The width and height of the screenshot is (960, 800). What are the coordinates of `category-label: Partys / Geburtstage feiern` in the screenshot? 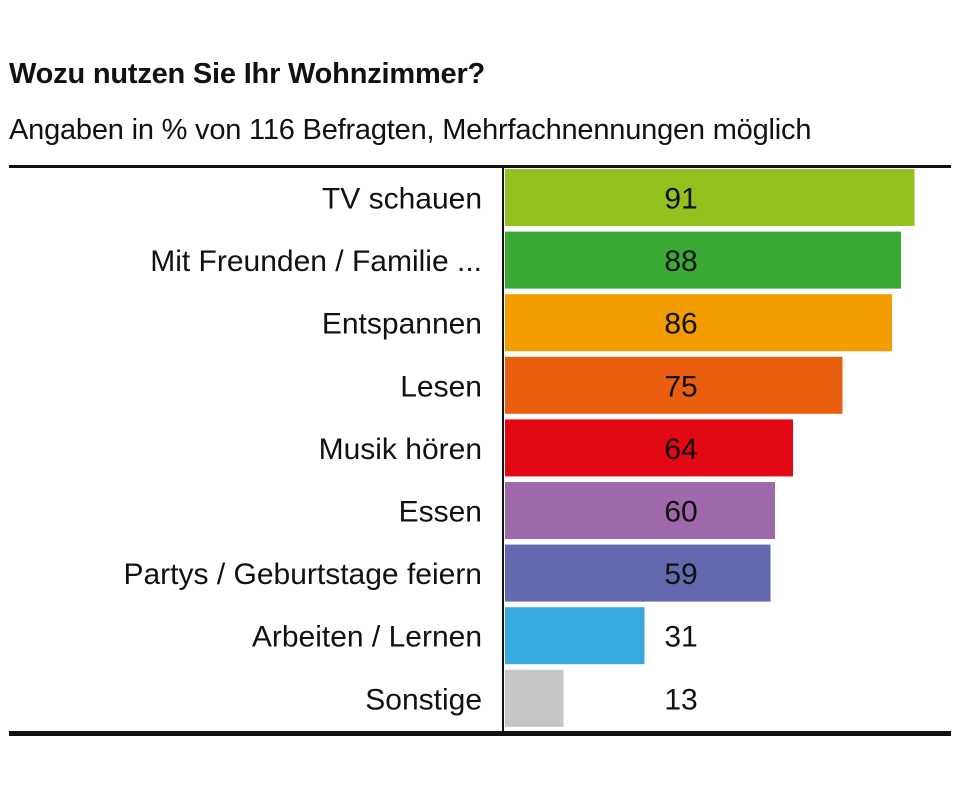 It's located at (302, 574).